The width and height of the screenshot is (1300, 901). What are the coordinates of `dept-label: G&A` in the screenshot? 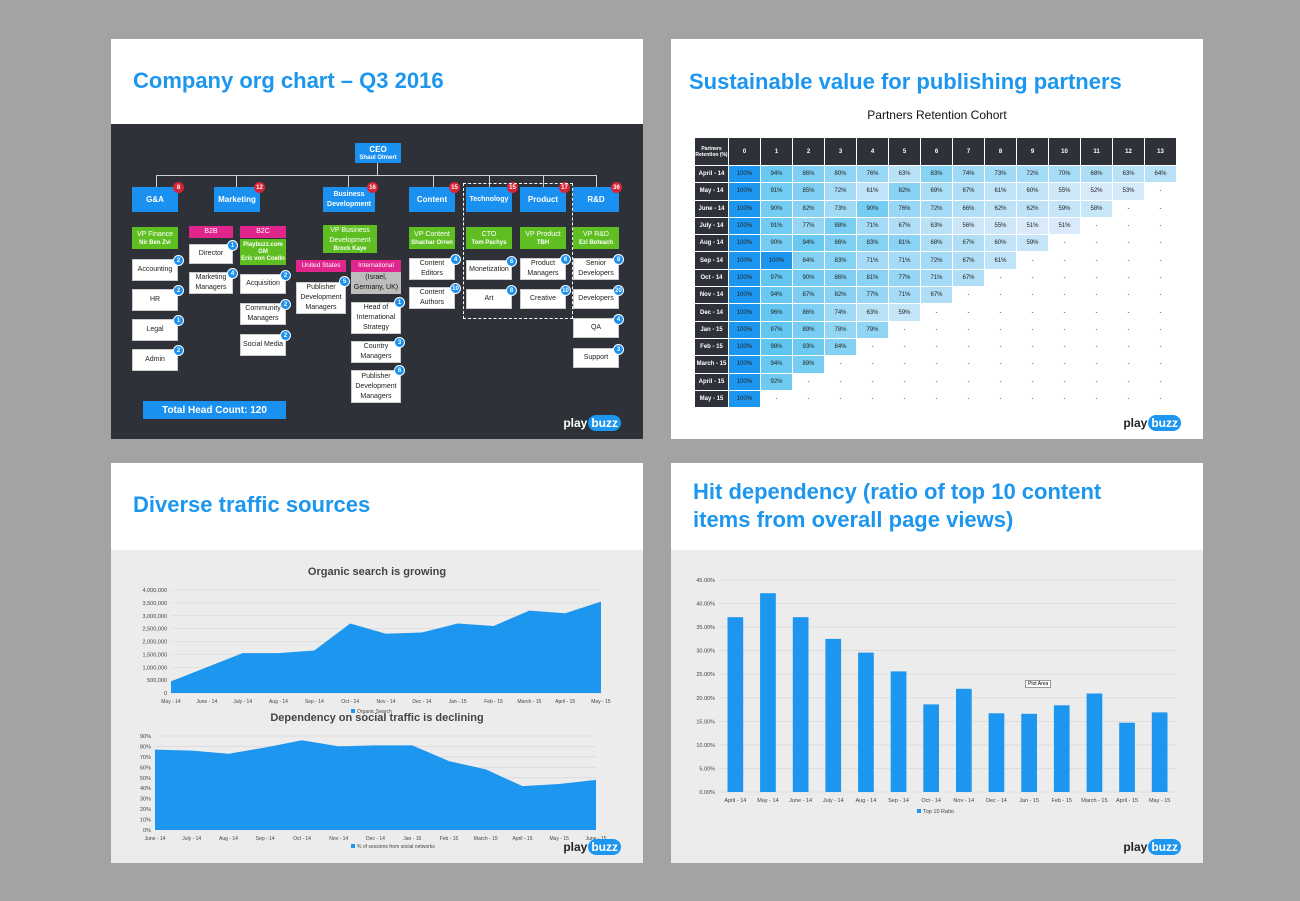 It's located at (155, 199).